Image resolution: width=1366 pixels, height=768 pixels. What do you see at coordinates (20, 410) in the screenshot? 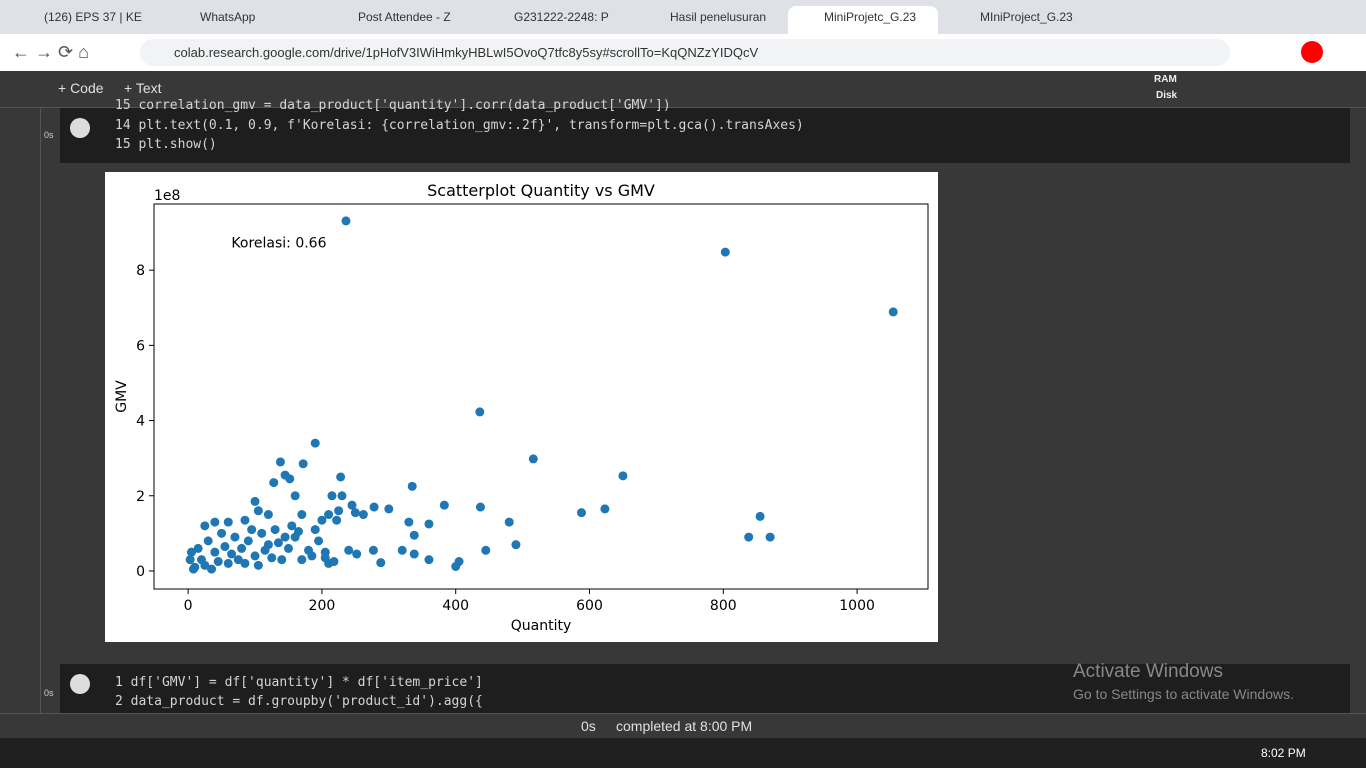
I see `sidebar` at bounding box center [20, 410].